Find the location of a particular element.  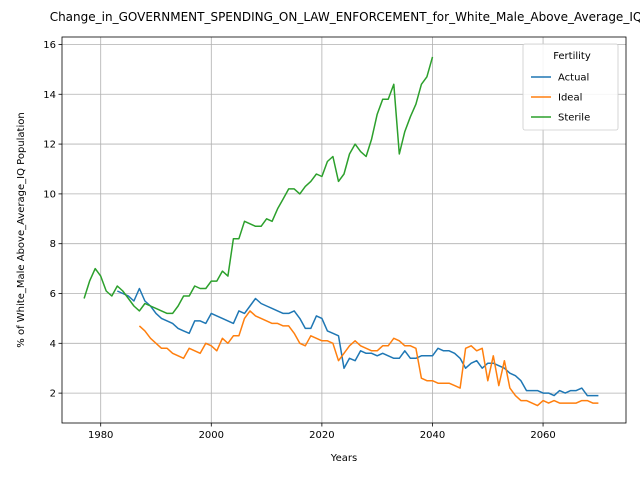

y-tick-label: 10 is located at coordinates (49, 194).